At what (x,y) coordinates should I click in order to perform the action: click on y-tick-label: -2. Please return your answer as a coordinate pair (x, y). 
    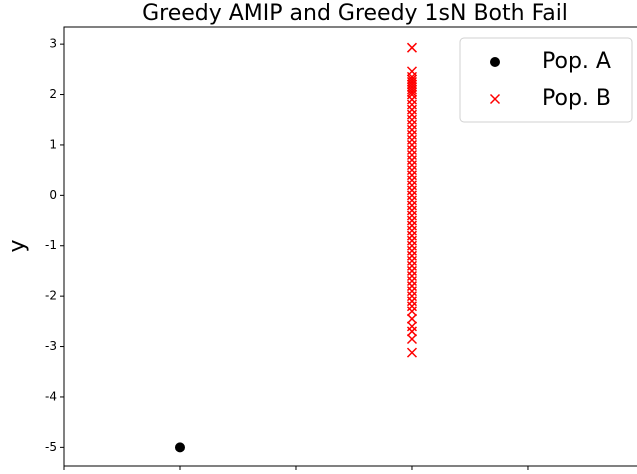
    Looking at the image, I should click on (51, 296).